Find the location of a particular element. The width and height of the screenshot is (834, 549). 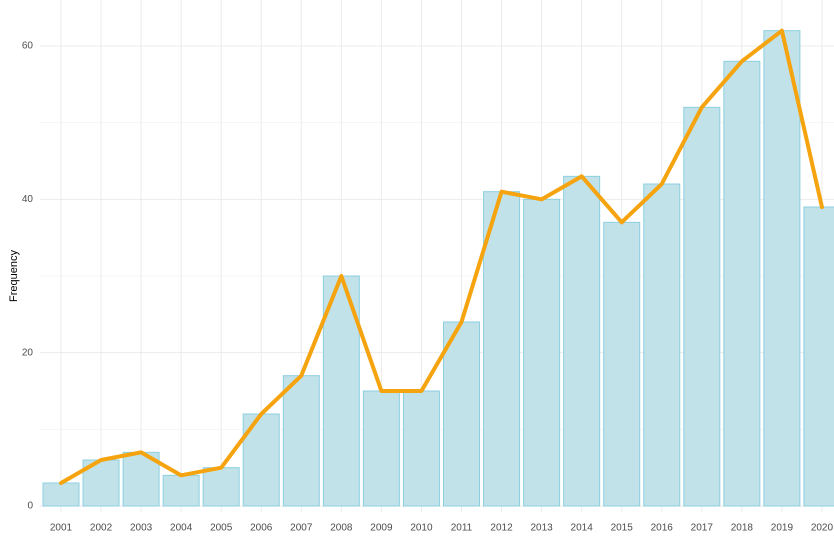

x-tick-label: 2003 is located at coordinates (141, 528).